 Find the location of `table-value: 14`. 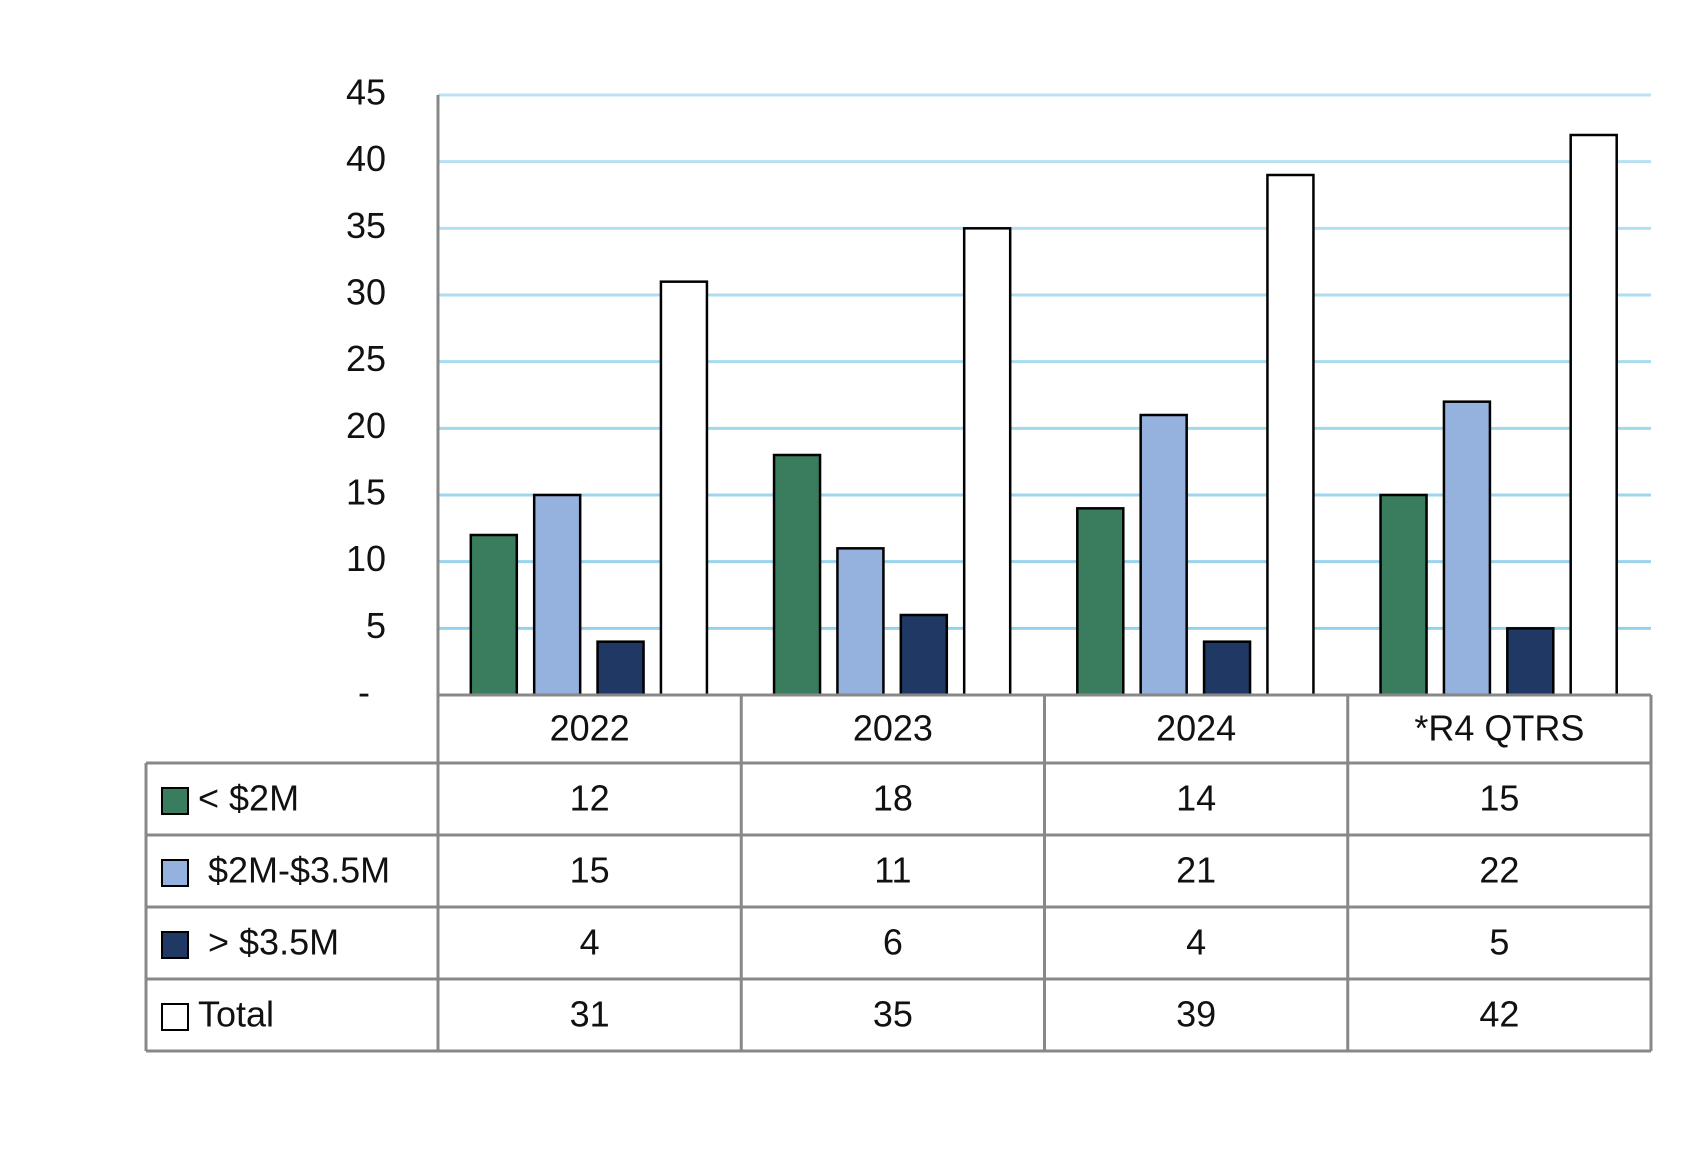

table-value: 14 is located at coordinates (1196, 798).